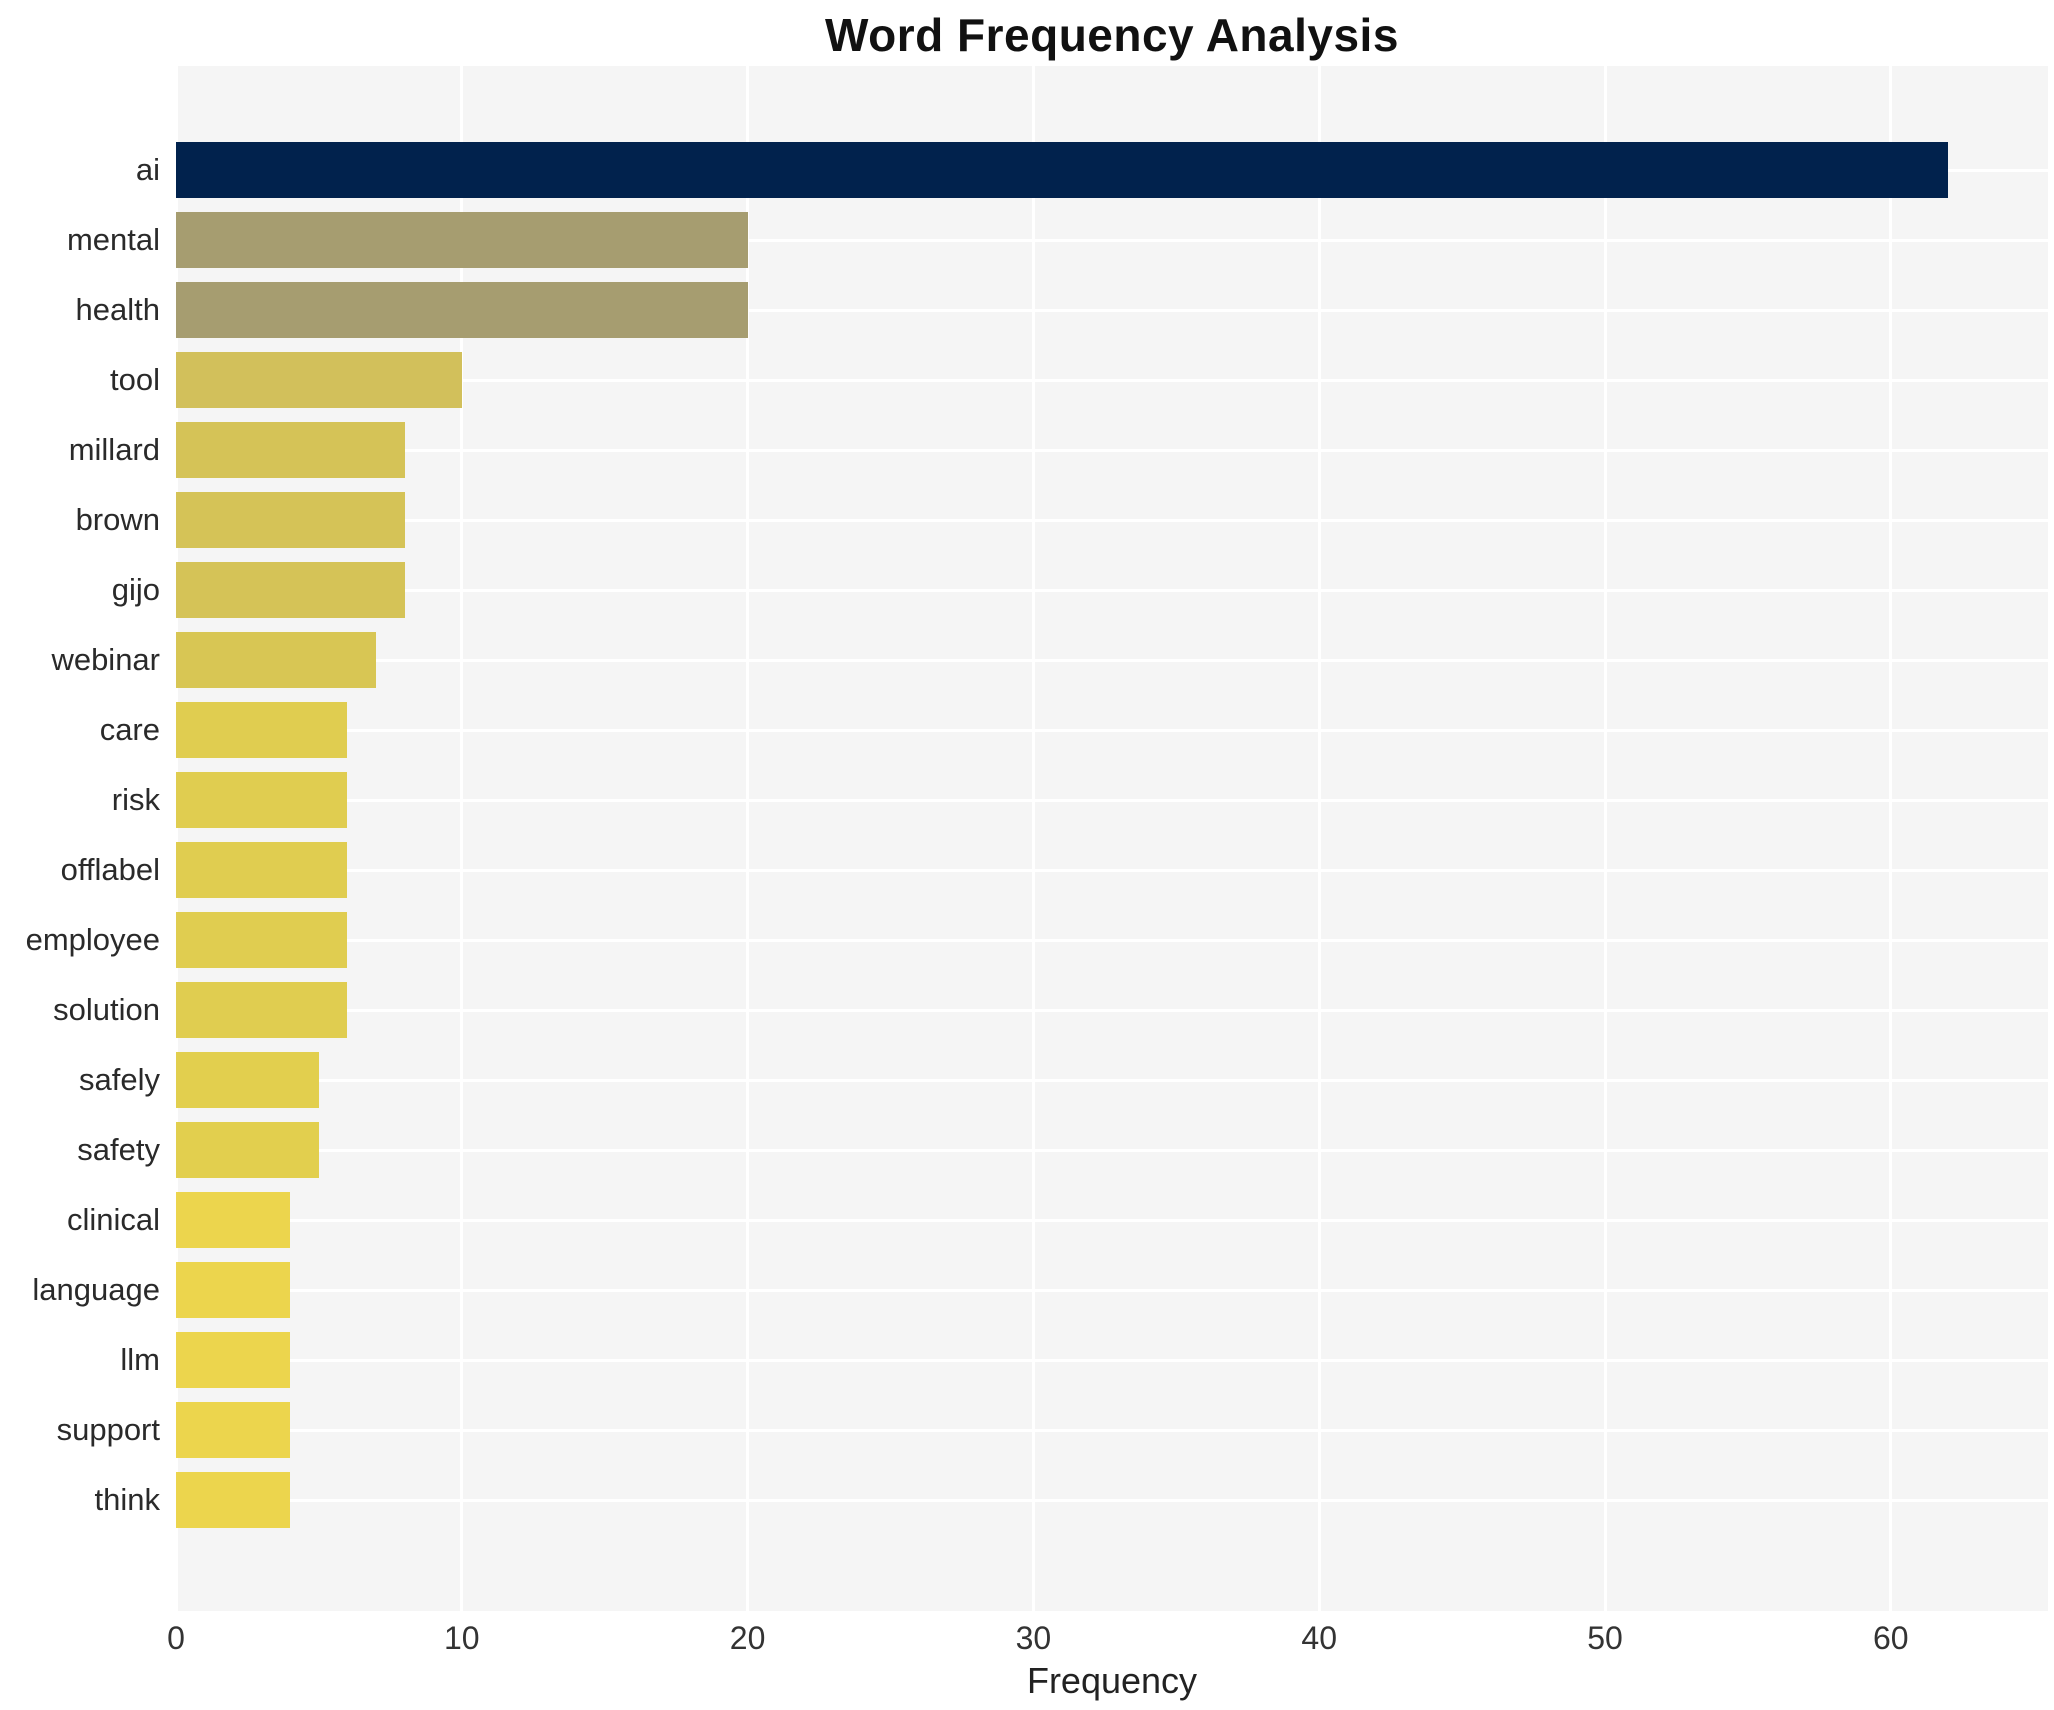 This screenshot has height=1710, width=2054. What do you see at coordinates (233, 1360) in the screenshot?
I see `bar-llm` at bounding box center [233, 1360].